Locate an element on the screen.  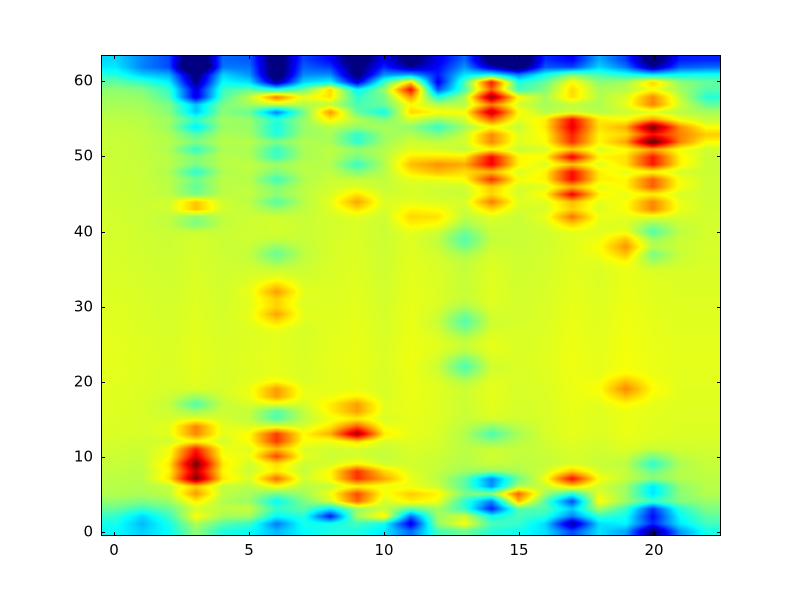
y-tick-label: 0 is located at coordinates (88, 531).